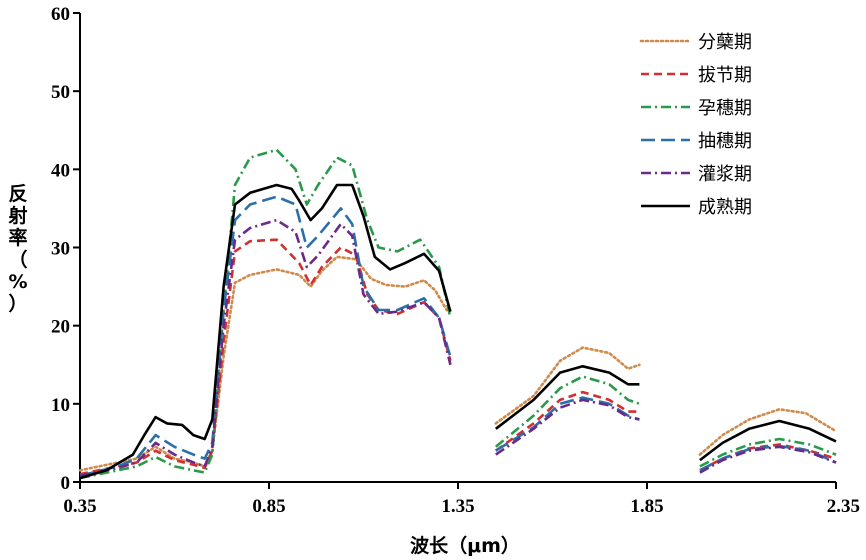 The height and width of the screenshot is (560, 866). Describe the element at coordinates (17, 194) in the screenshot. I see `y-axis-title-char: 反` at that location.